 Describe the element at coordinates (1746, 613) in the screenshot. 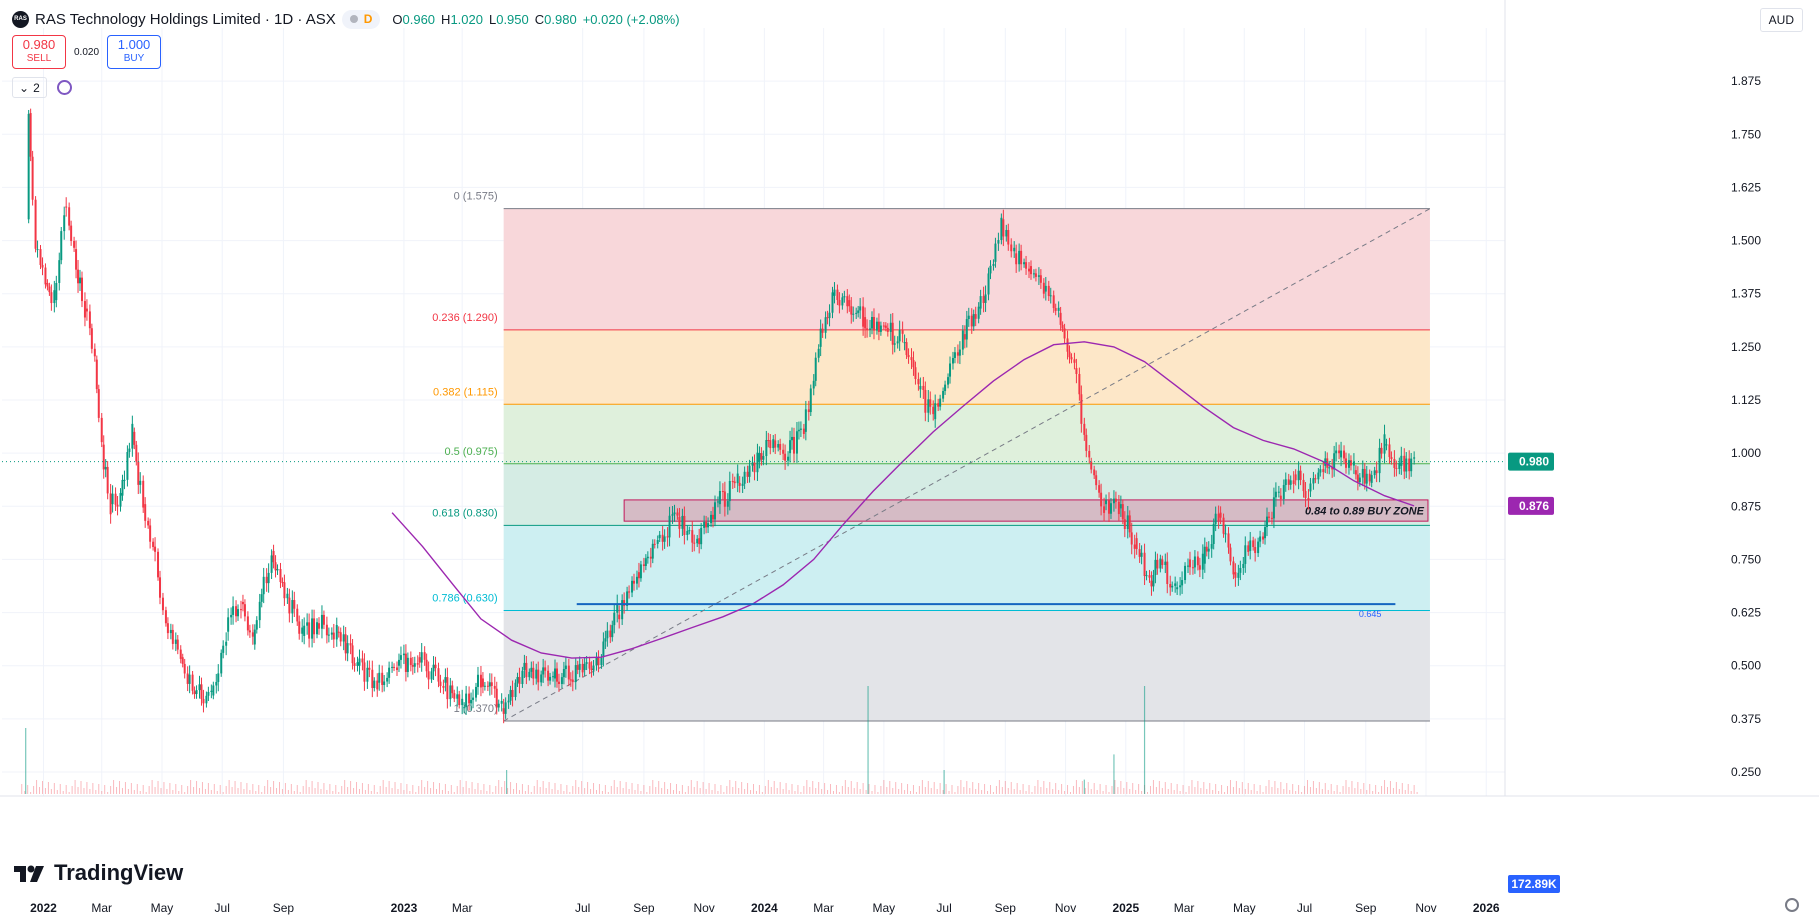

I see `price-axis-tick: 0.625` at that location.